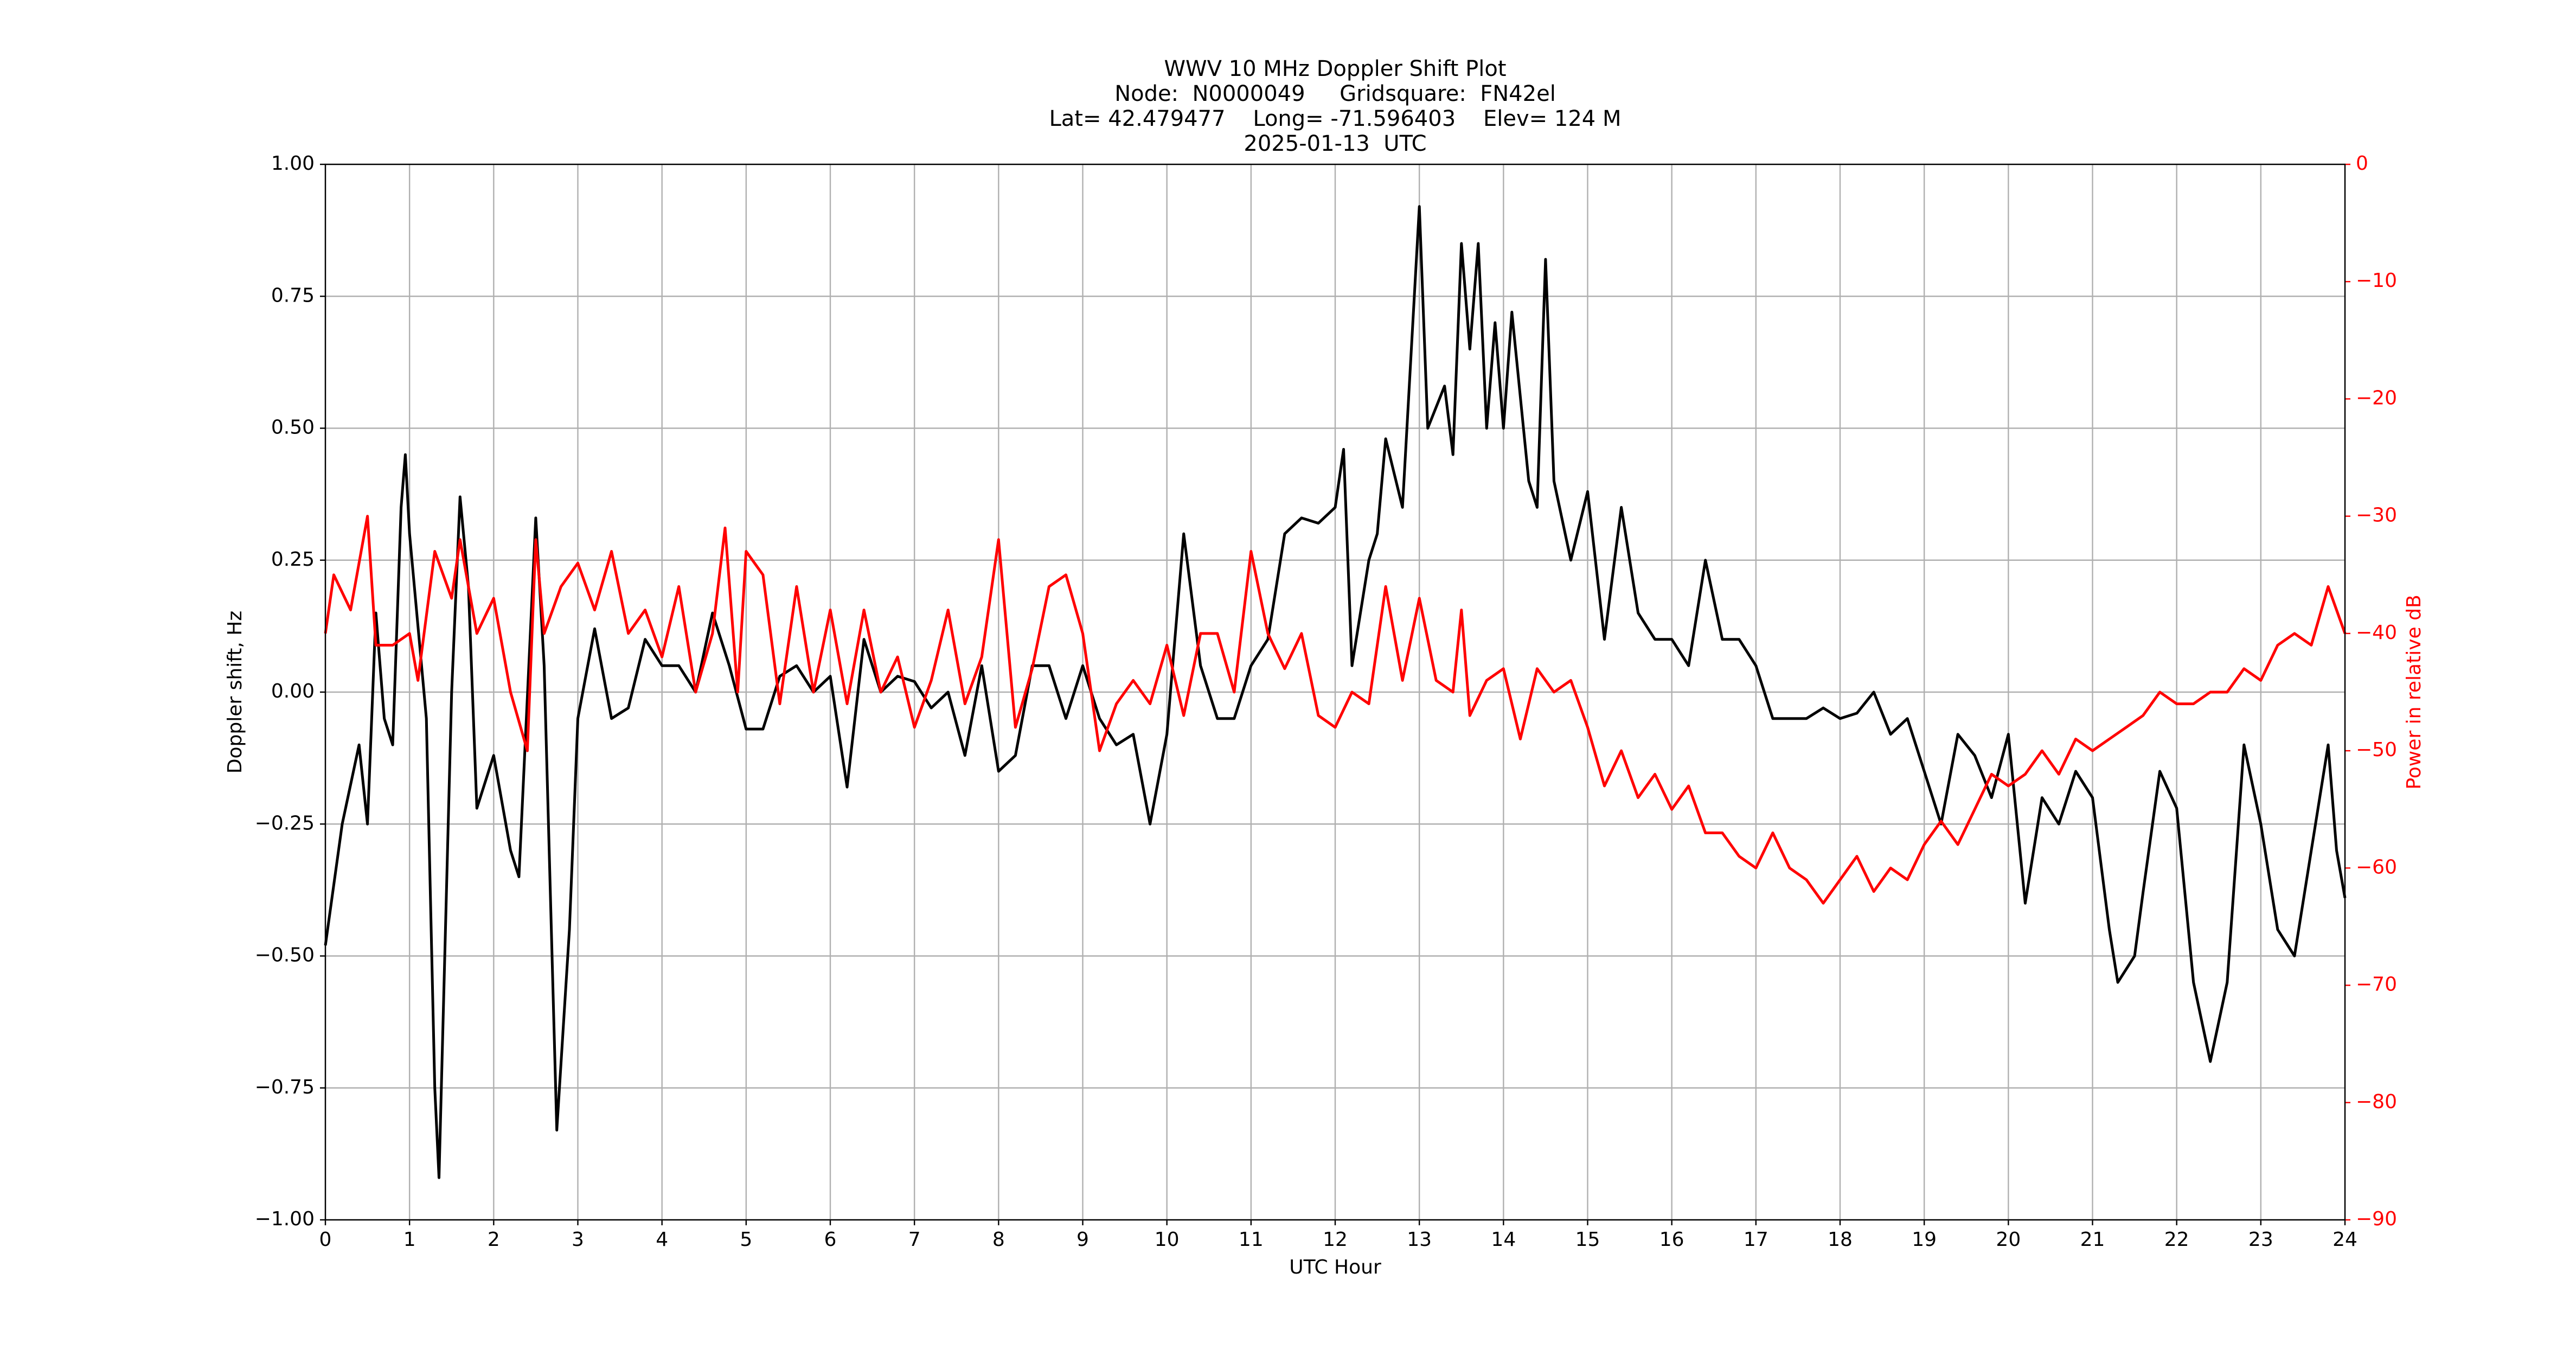 Image resolution: width=2576 pixels, height=1356 pixels. What do you see at coordinates (2376, 867) in the screenshot?
I see `y2-tick-label: −60` at bounding box center [2376, 867].